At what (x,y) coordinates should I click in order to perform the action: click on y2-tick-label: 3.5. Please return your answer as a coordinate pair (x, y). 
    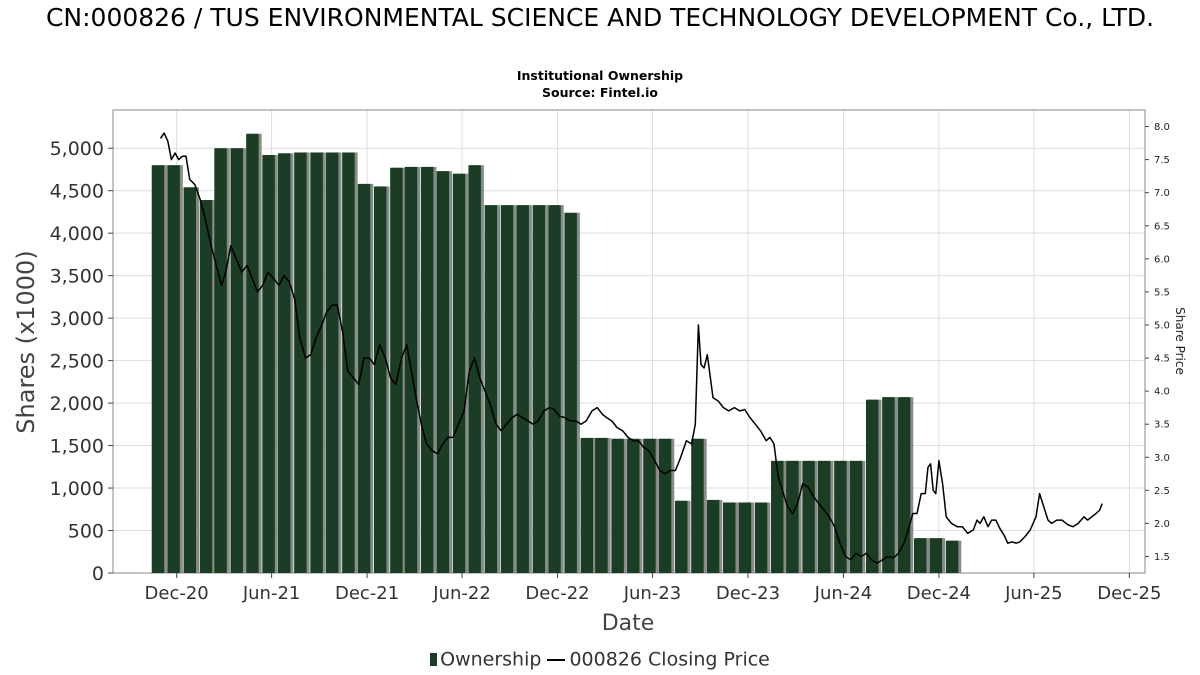
    Looking at the image, I should click on (1162, 425).